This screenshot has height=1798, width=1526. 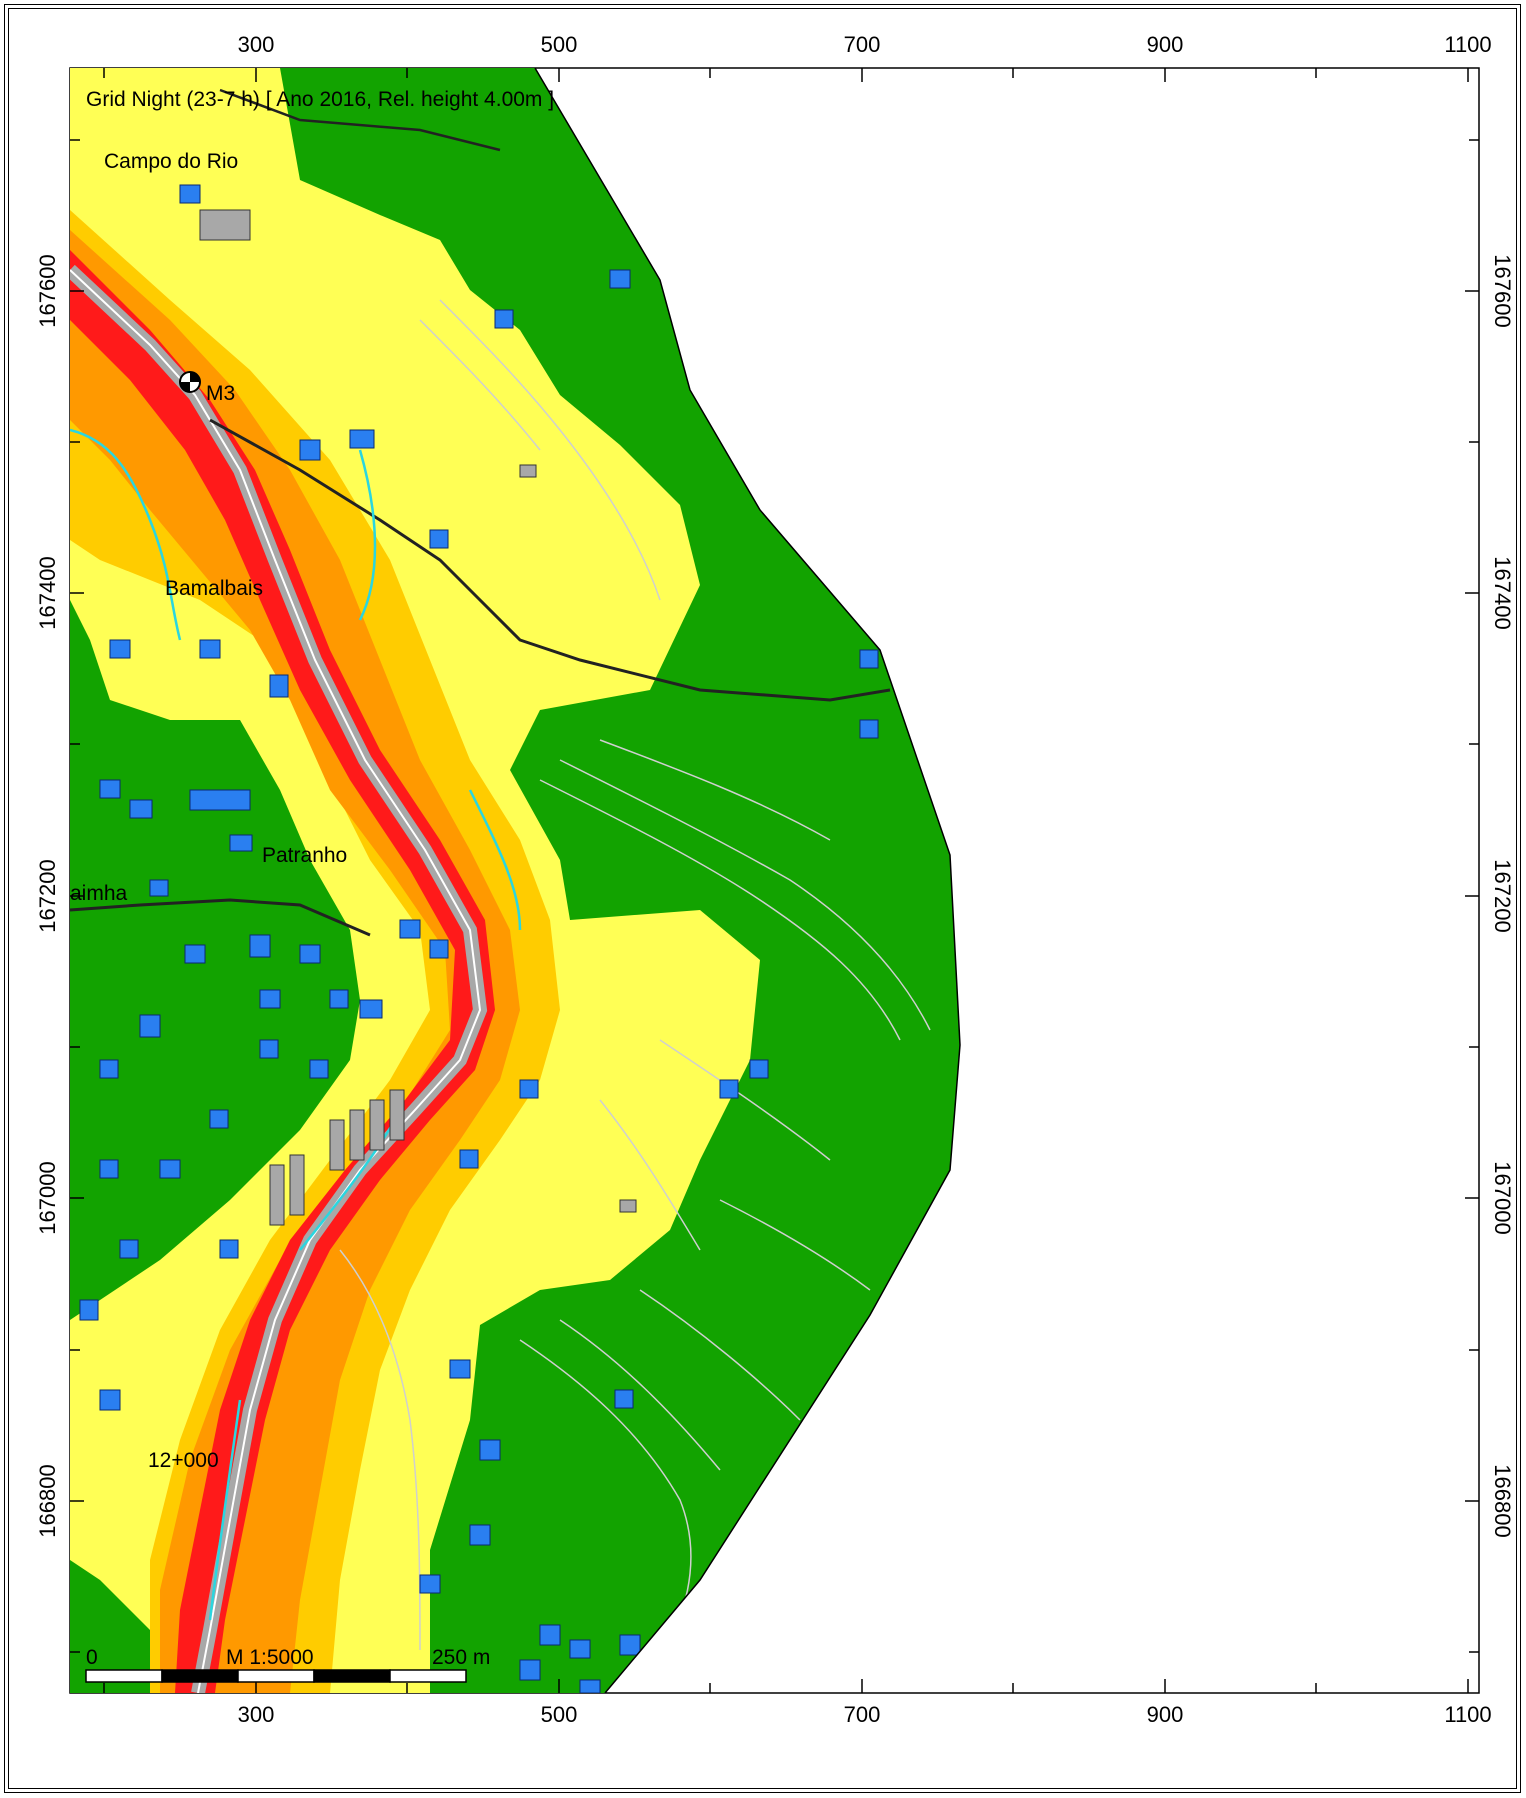 What do you see at coordinates (559, 44) in the screenshot?
I see `x-tick-top-500: 500` at bounding box center [559, 44].